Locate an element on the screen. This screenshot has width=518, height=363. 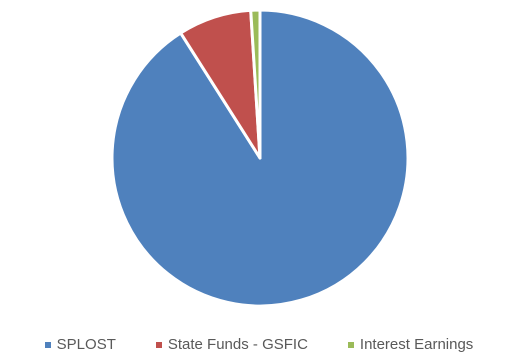
legend-item-interest-earnings: Interest Earnings is located at coordinates (410, 344).